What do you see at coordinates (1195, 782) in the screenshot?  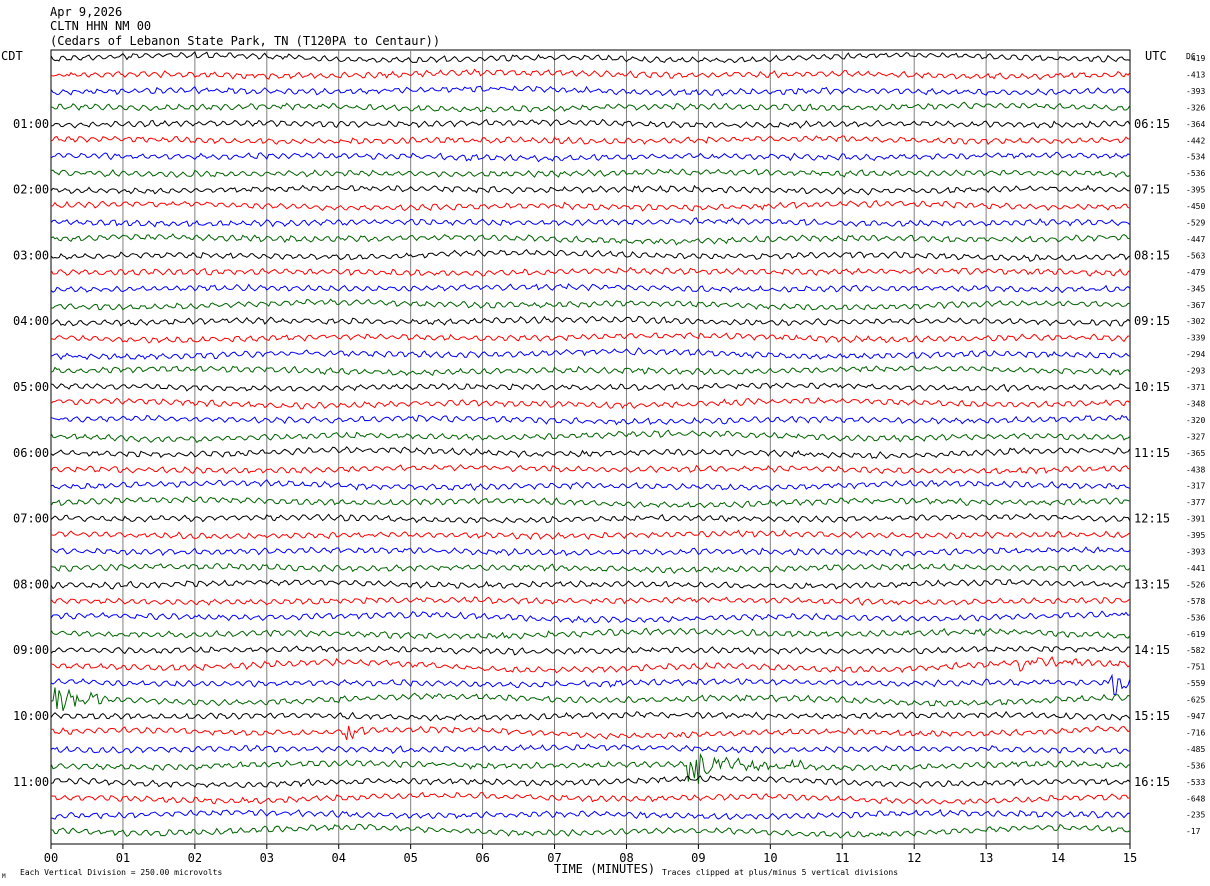 I see `dc-offset-label: -533` at bounding box center [1195, 782].